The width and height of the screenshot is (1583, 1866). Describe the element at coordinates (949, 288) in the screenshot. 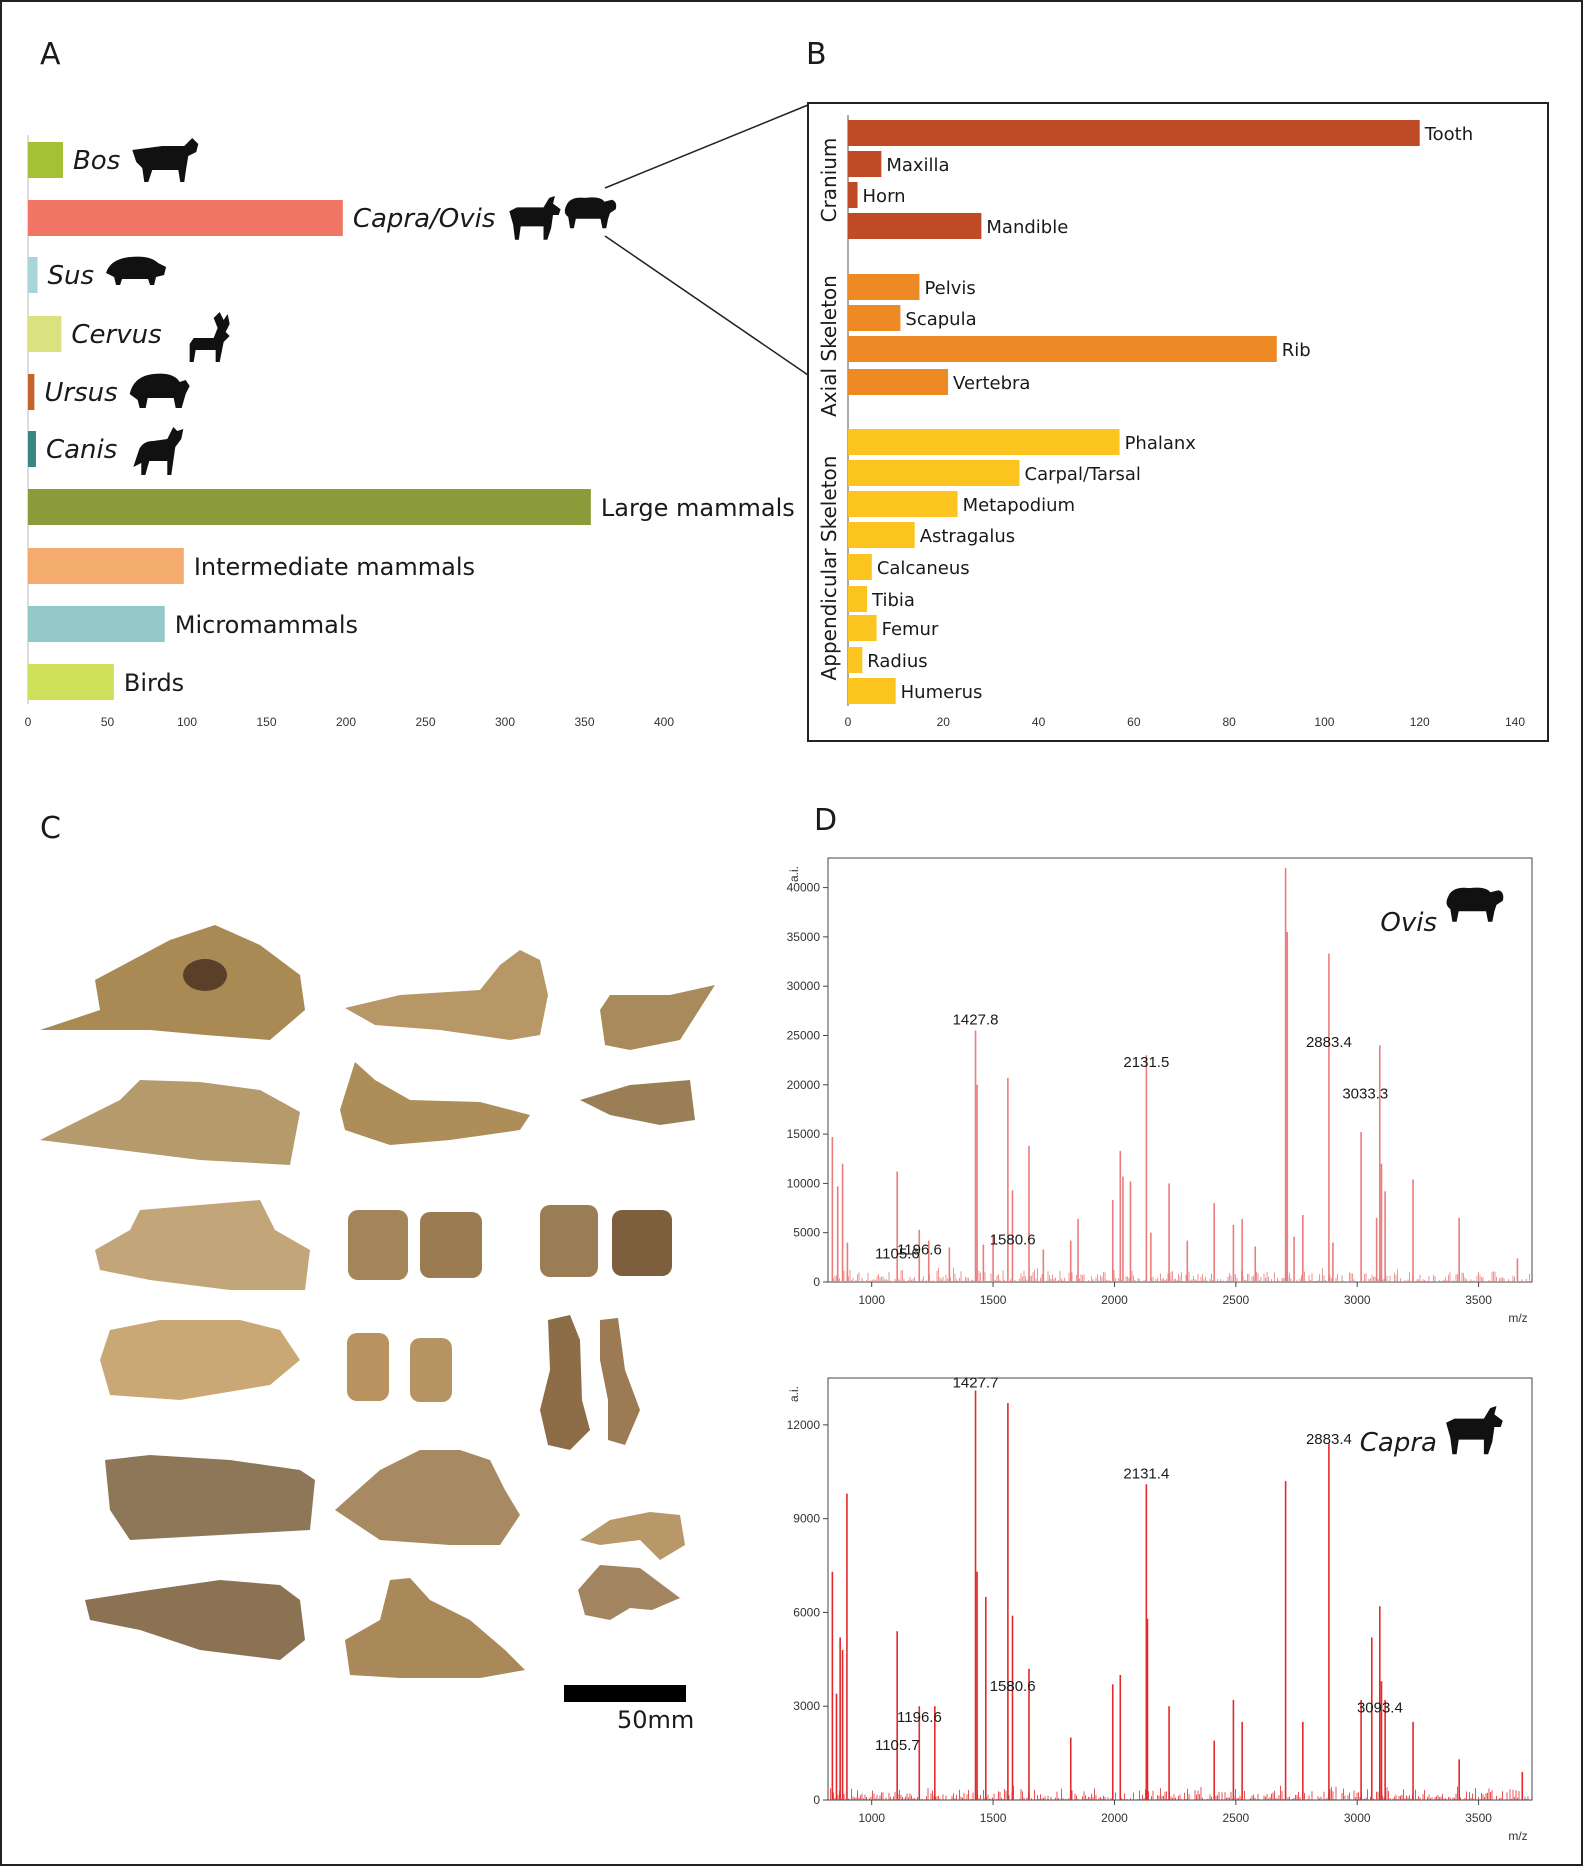

I see `bar-label-pelvis: Pelvis` at that location.